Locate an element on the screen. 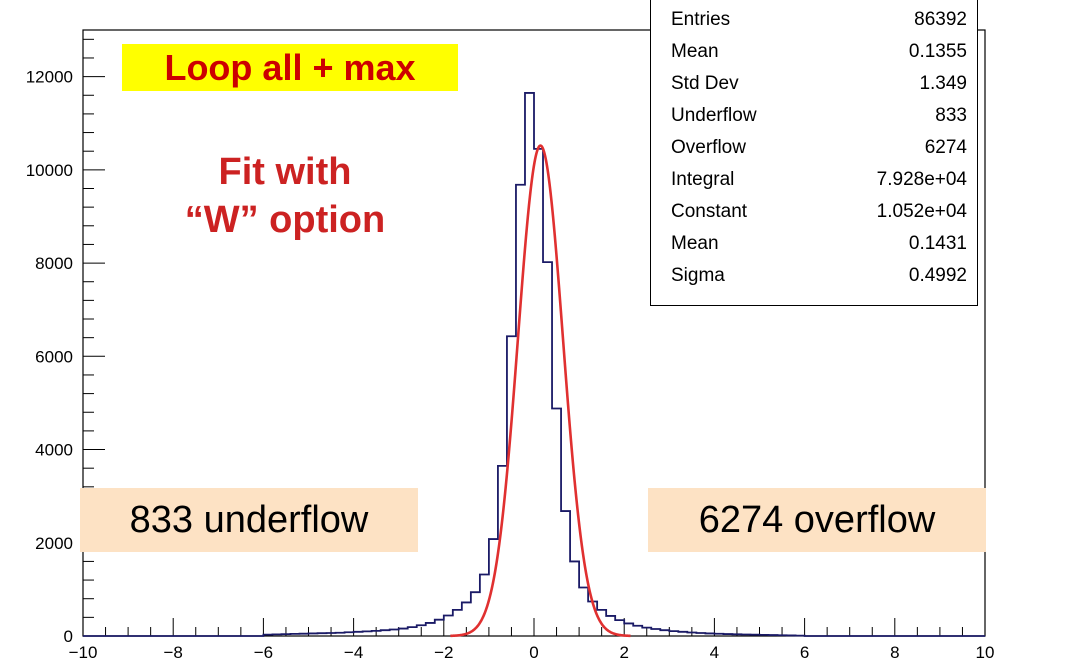 This screenshot has height=669, width=1069. stats-row-std-dev: Std Dev 1.349 is located at coordinates (814, 88).